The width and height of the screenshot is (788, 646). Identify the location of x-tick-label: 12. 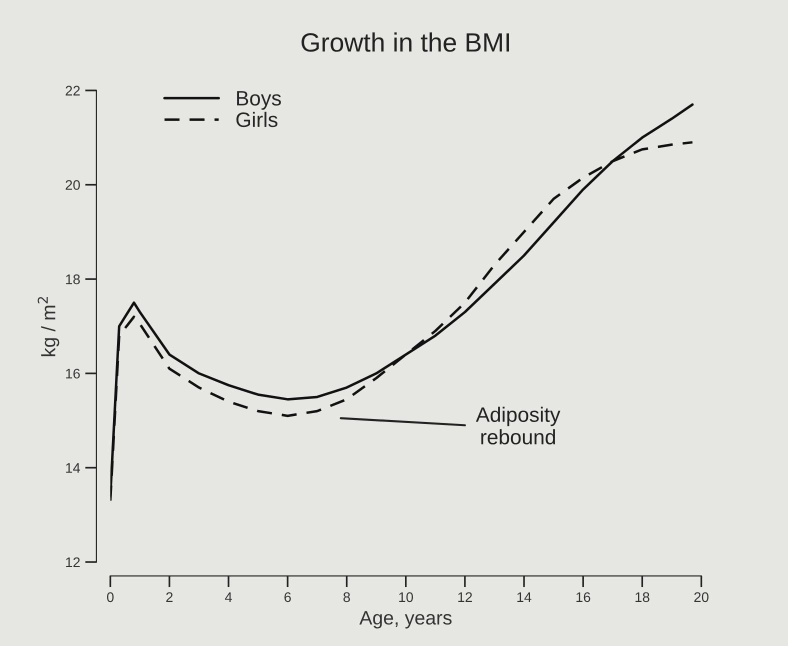
(465, 597).